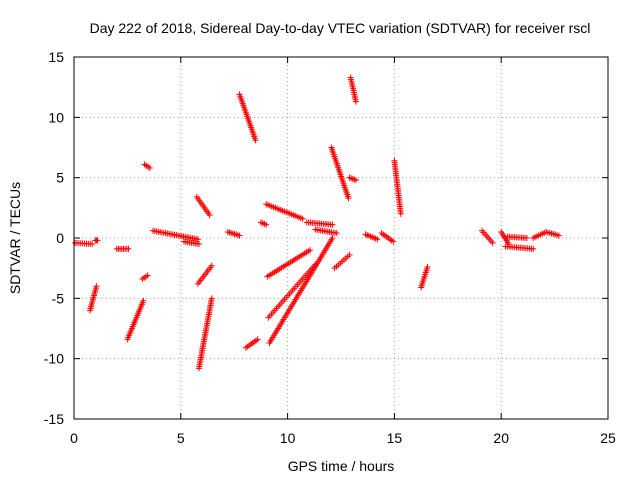 The height and width of the screenshot is (480, 640). I want to click on y-tick-label: 0, so click(60, 238).